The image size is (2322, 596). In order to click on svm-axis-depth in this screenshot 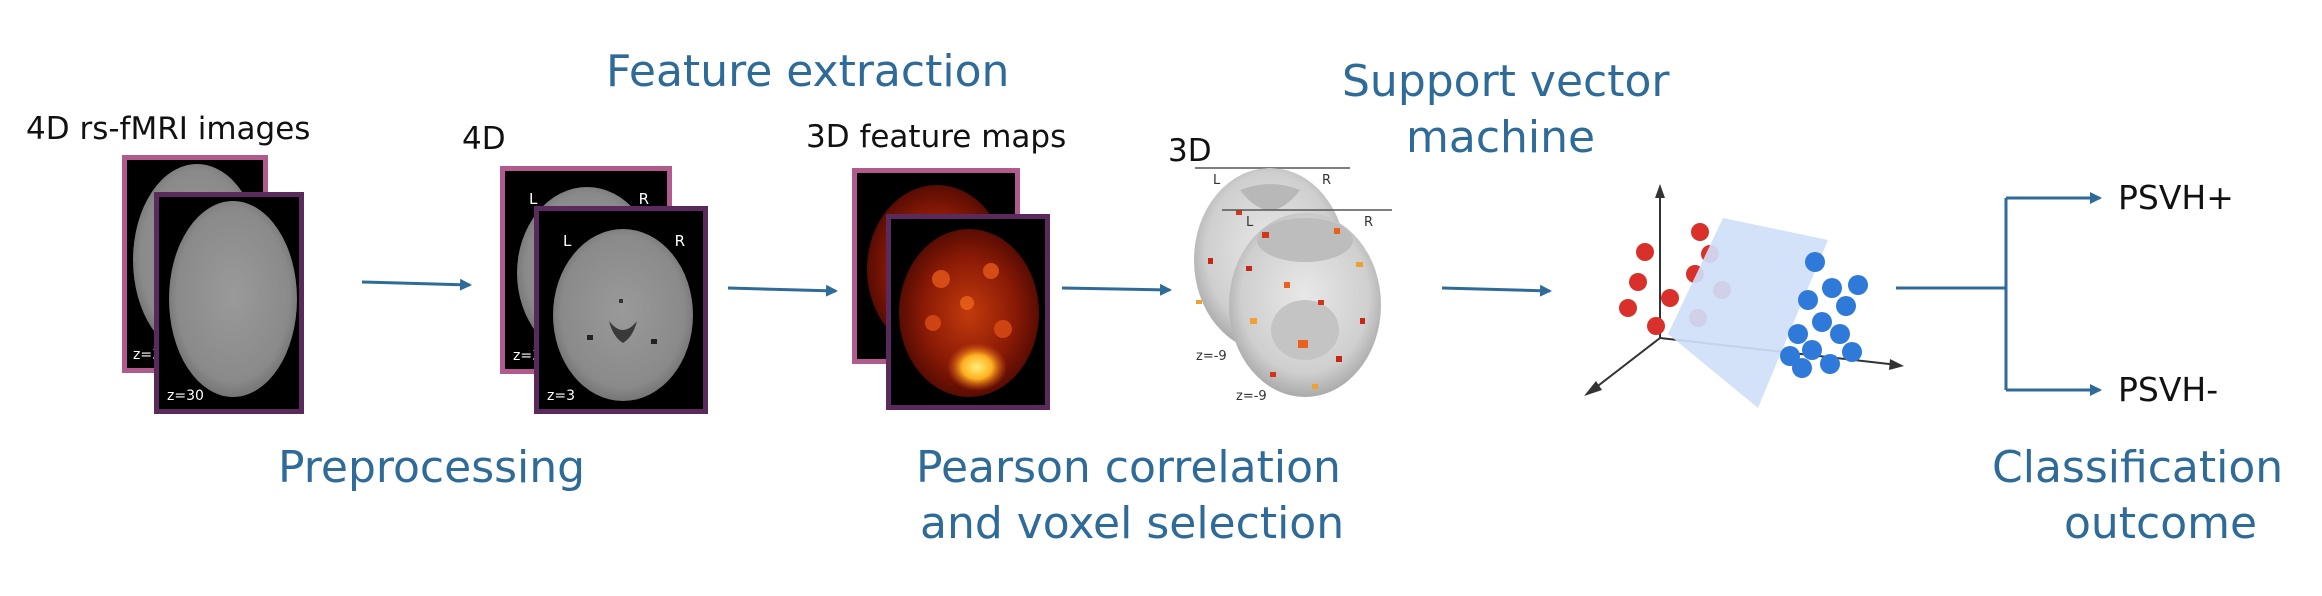, I will do `click(1625, 365)`.